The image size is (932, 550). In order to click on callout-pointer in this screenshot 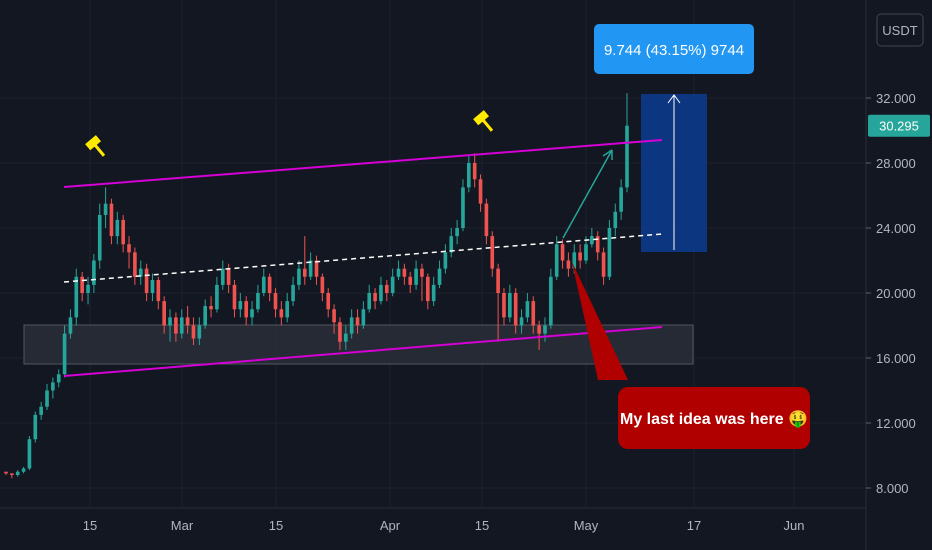, I will do `click(600, 321)`.